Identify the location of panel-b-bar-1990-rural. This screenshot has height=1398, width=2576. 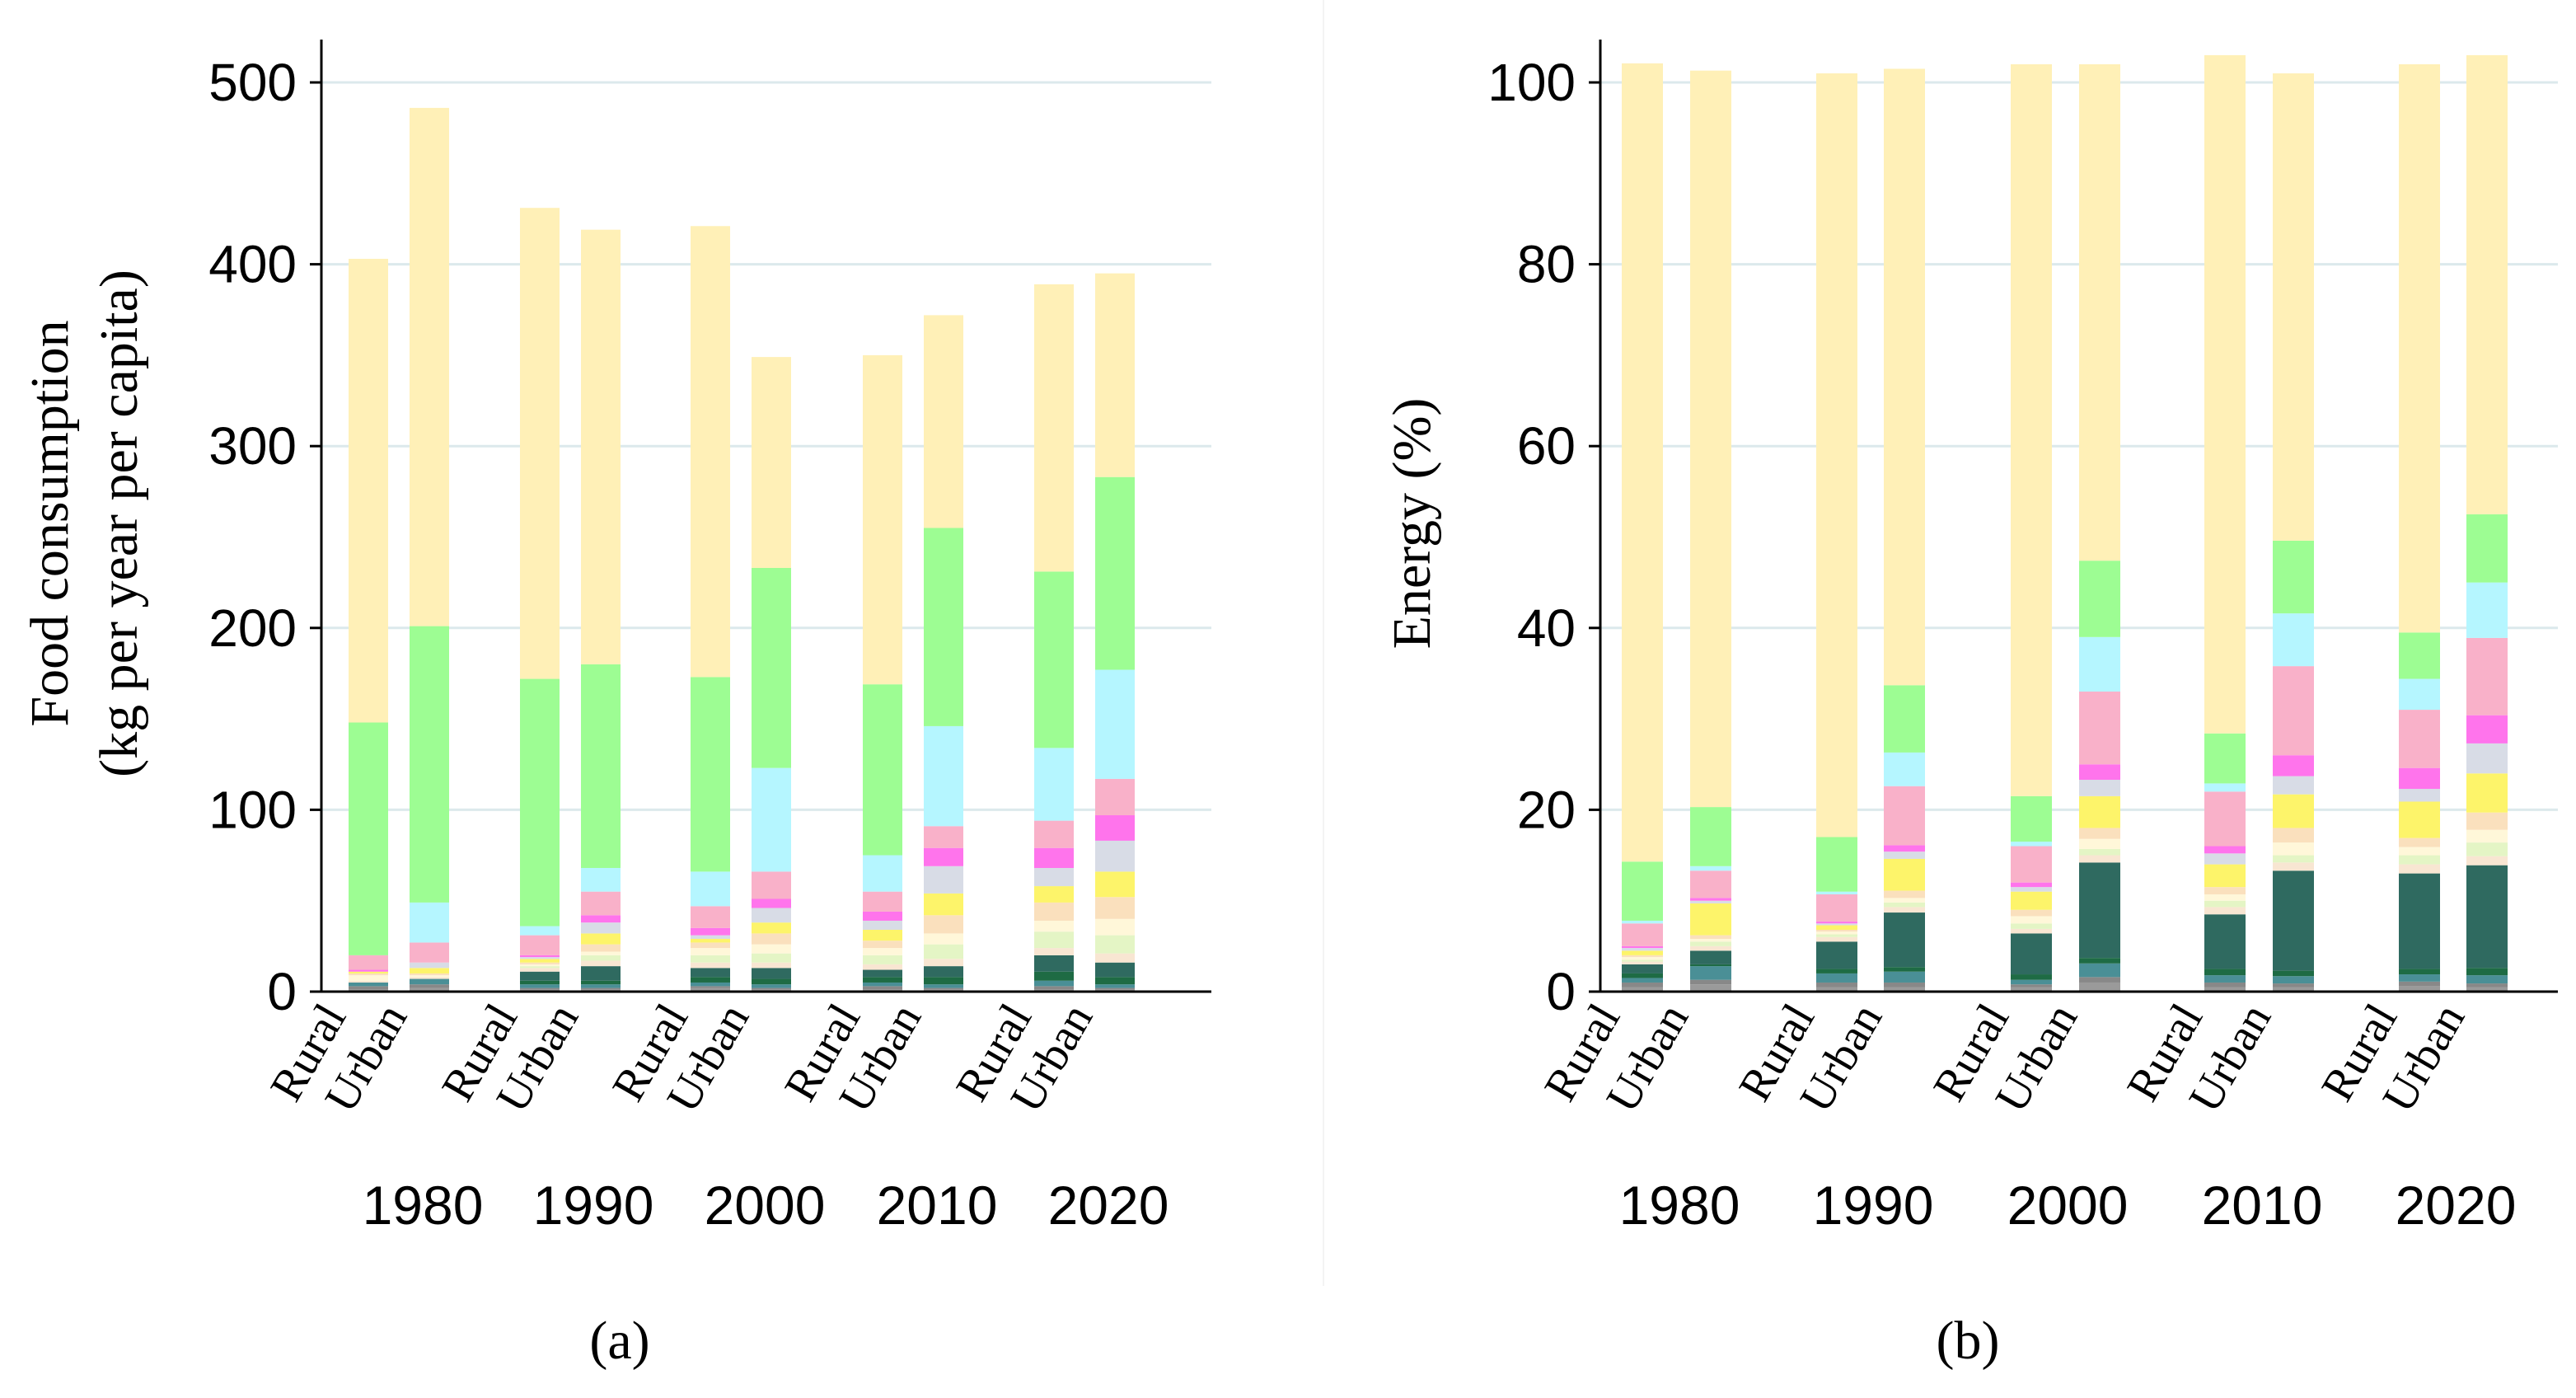
(1836, 532).